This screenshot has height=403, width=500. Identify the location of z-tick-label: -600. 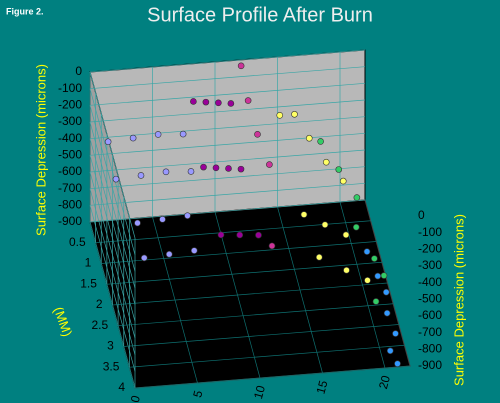
(70, 171).